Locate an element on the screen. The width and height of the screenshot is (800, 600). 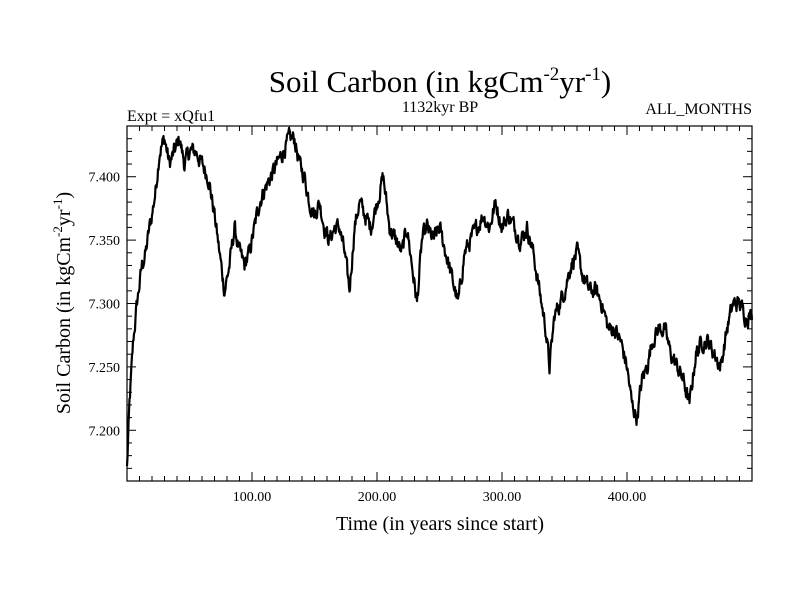
y-tick-label: 7.250 is located at coordinates (105, 368).